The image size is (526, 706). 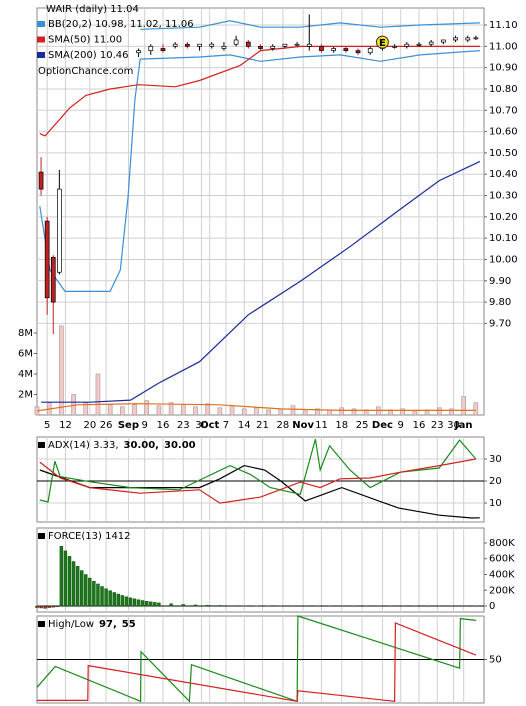 What do you see at coordinates (83, 445) in the screenshot?
I see `panel-header: ADX(14) 3.33,` at bounding box center [83, 445].